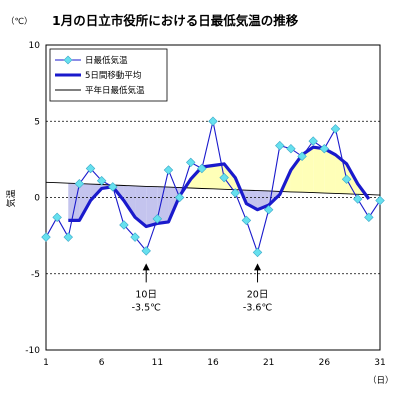 The height and width of the screenshot is (400, 400). I want to click on x-tick-label: 1, so click(46, 363).